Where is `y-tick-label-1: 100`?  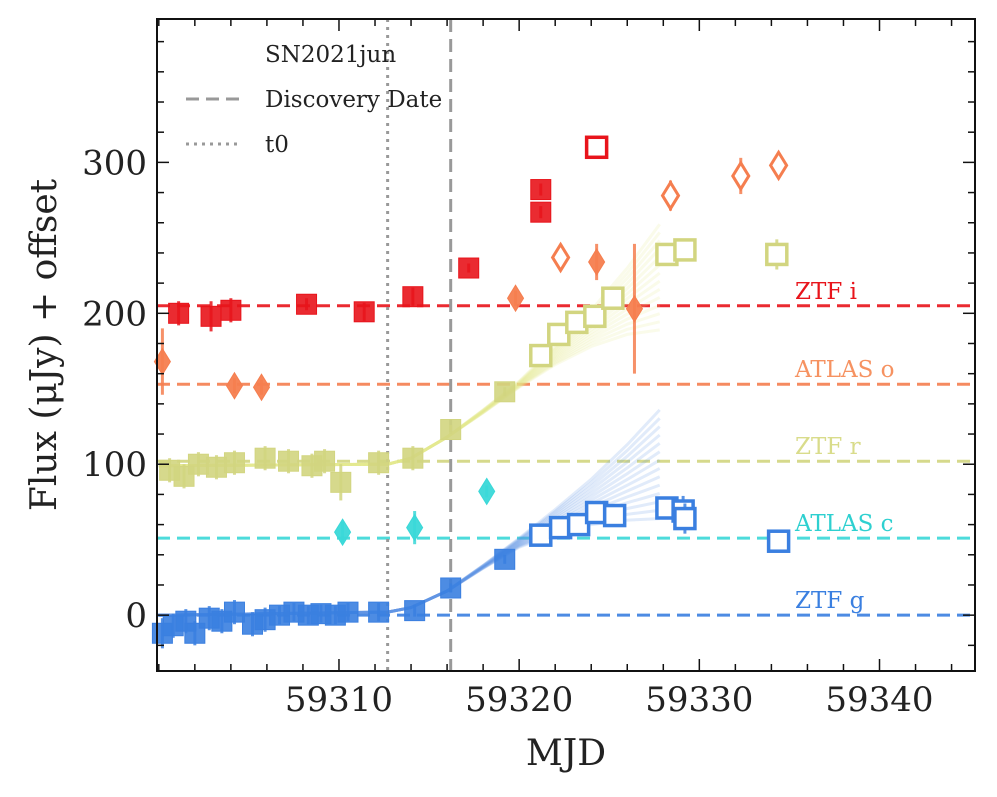 y-tick-label-1: 100 is located at coordinates (114, 465).